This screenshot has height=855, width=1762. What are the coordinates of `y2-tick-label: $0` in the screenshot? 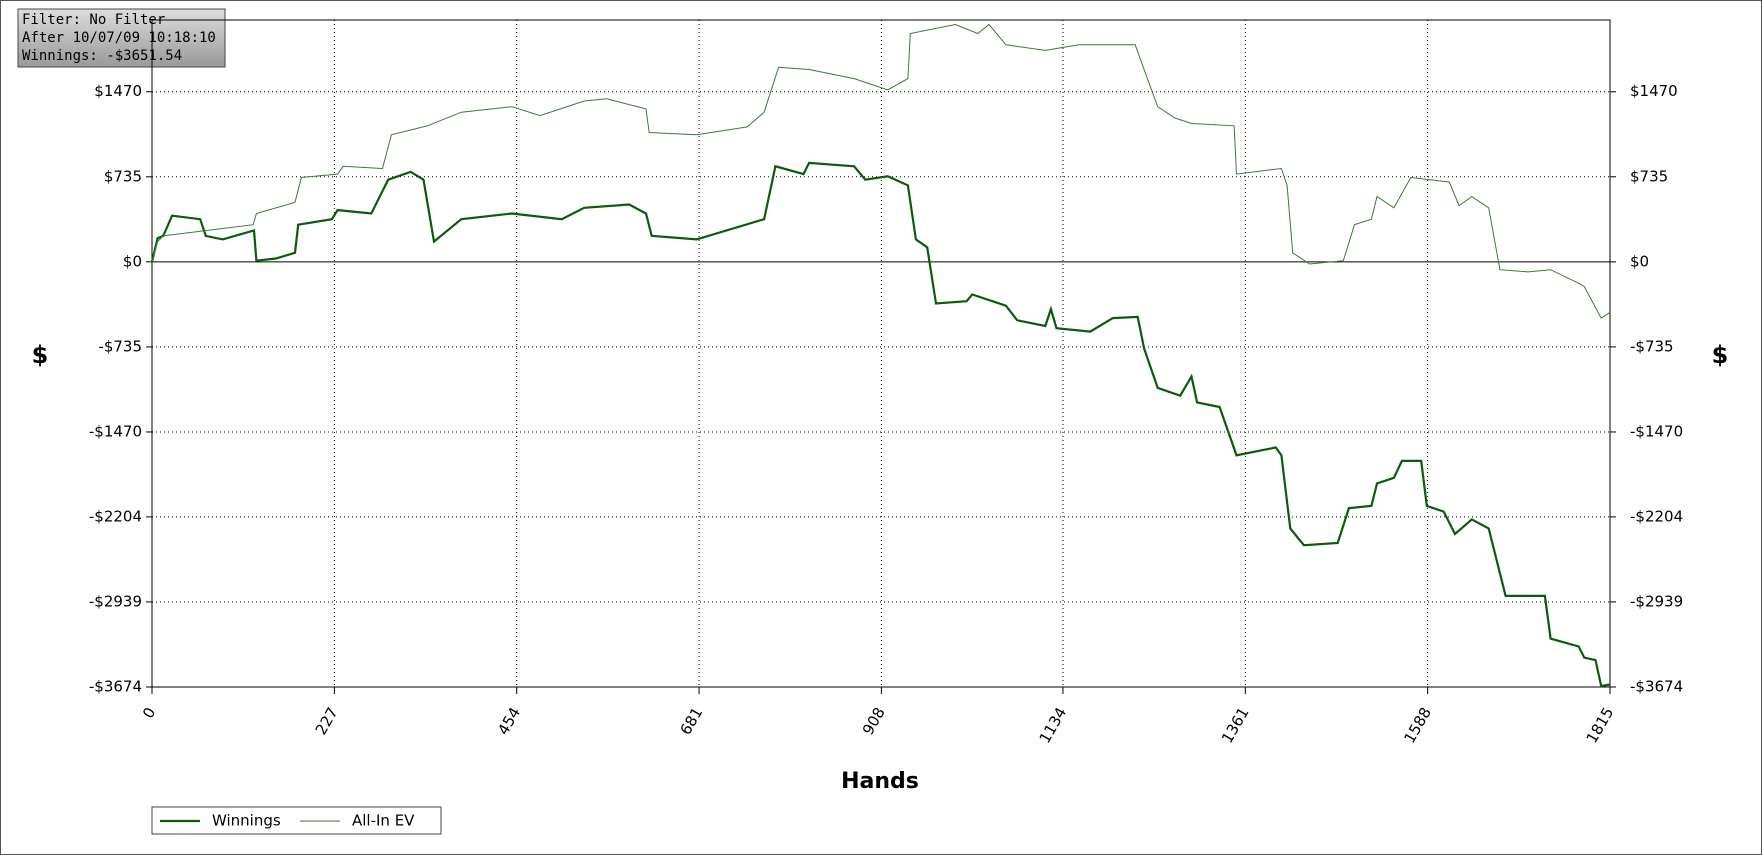 It's located at (1639, 261).